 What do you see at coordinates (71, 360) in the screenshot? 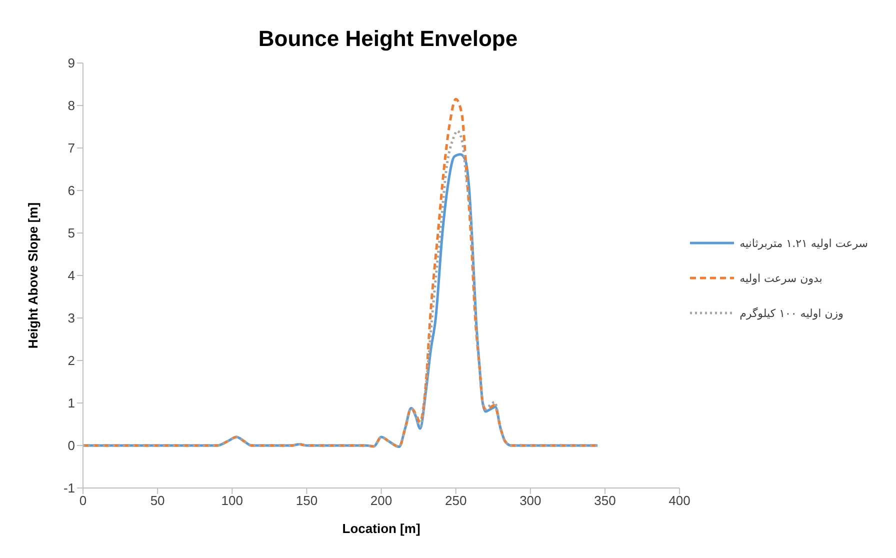
I see `y-tick-label: 2` at bounding box center [71, 360].